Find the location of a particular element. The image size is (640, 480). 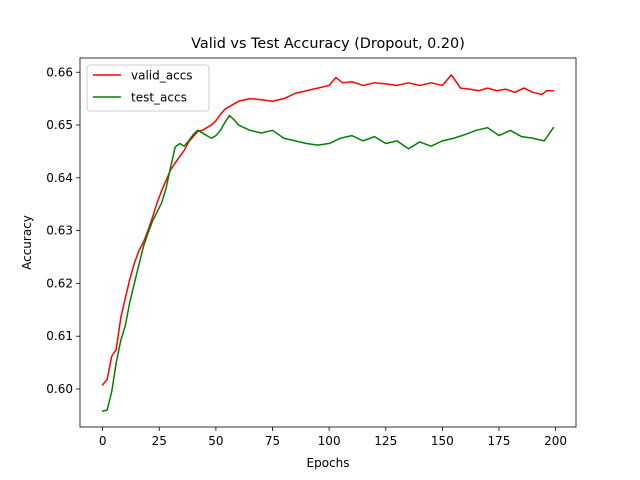

legend-label-test: test_accs is located at coordinates (159, 98).